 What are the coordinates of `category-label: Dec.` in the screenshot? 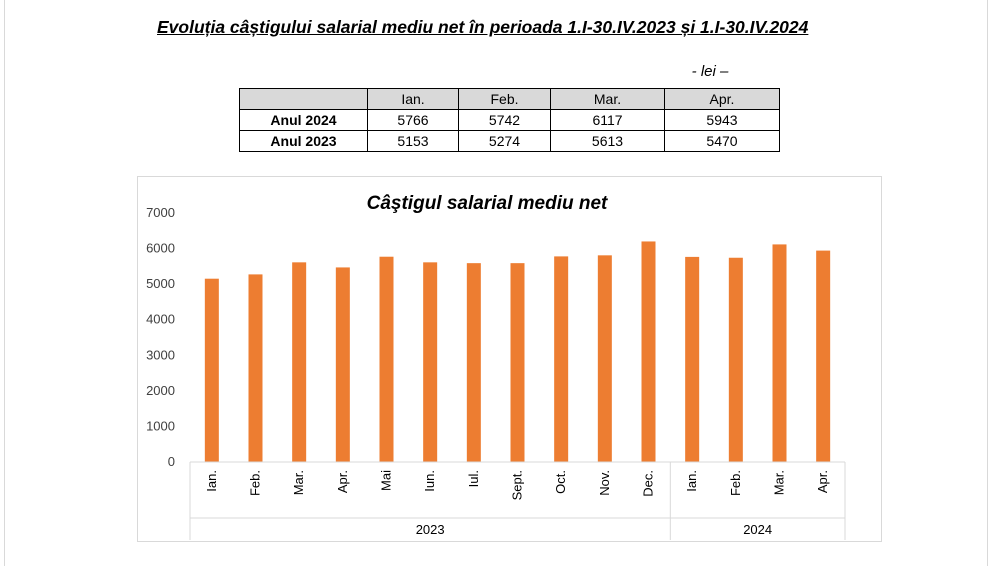 It's located at (648, 483).